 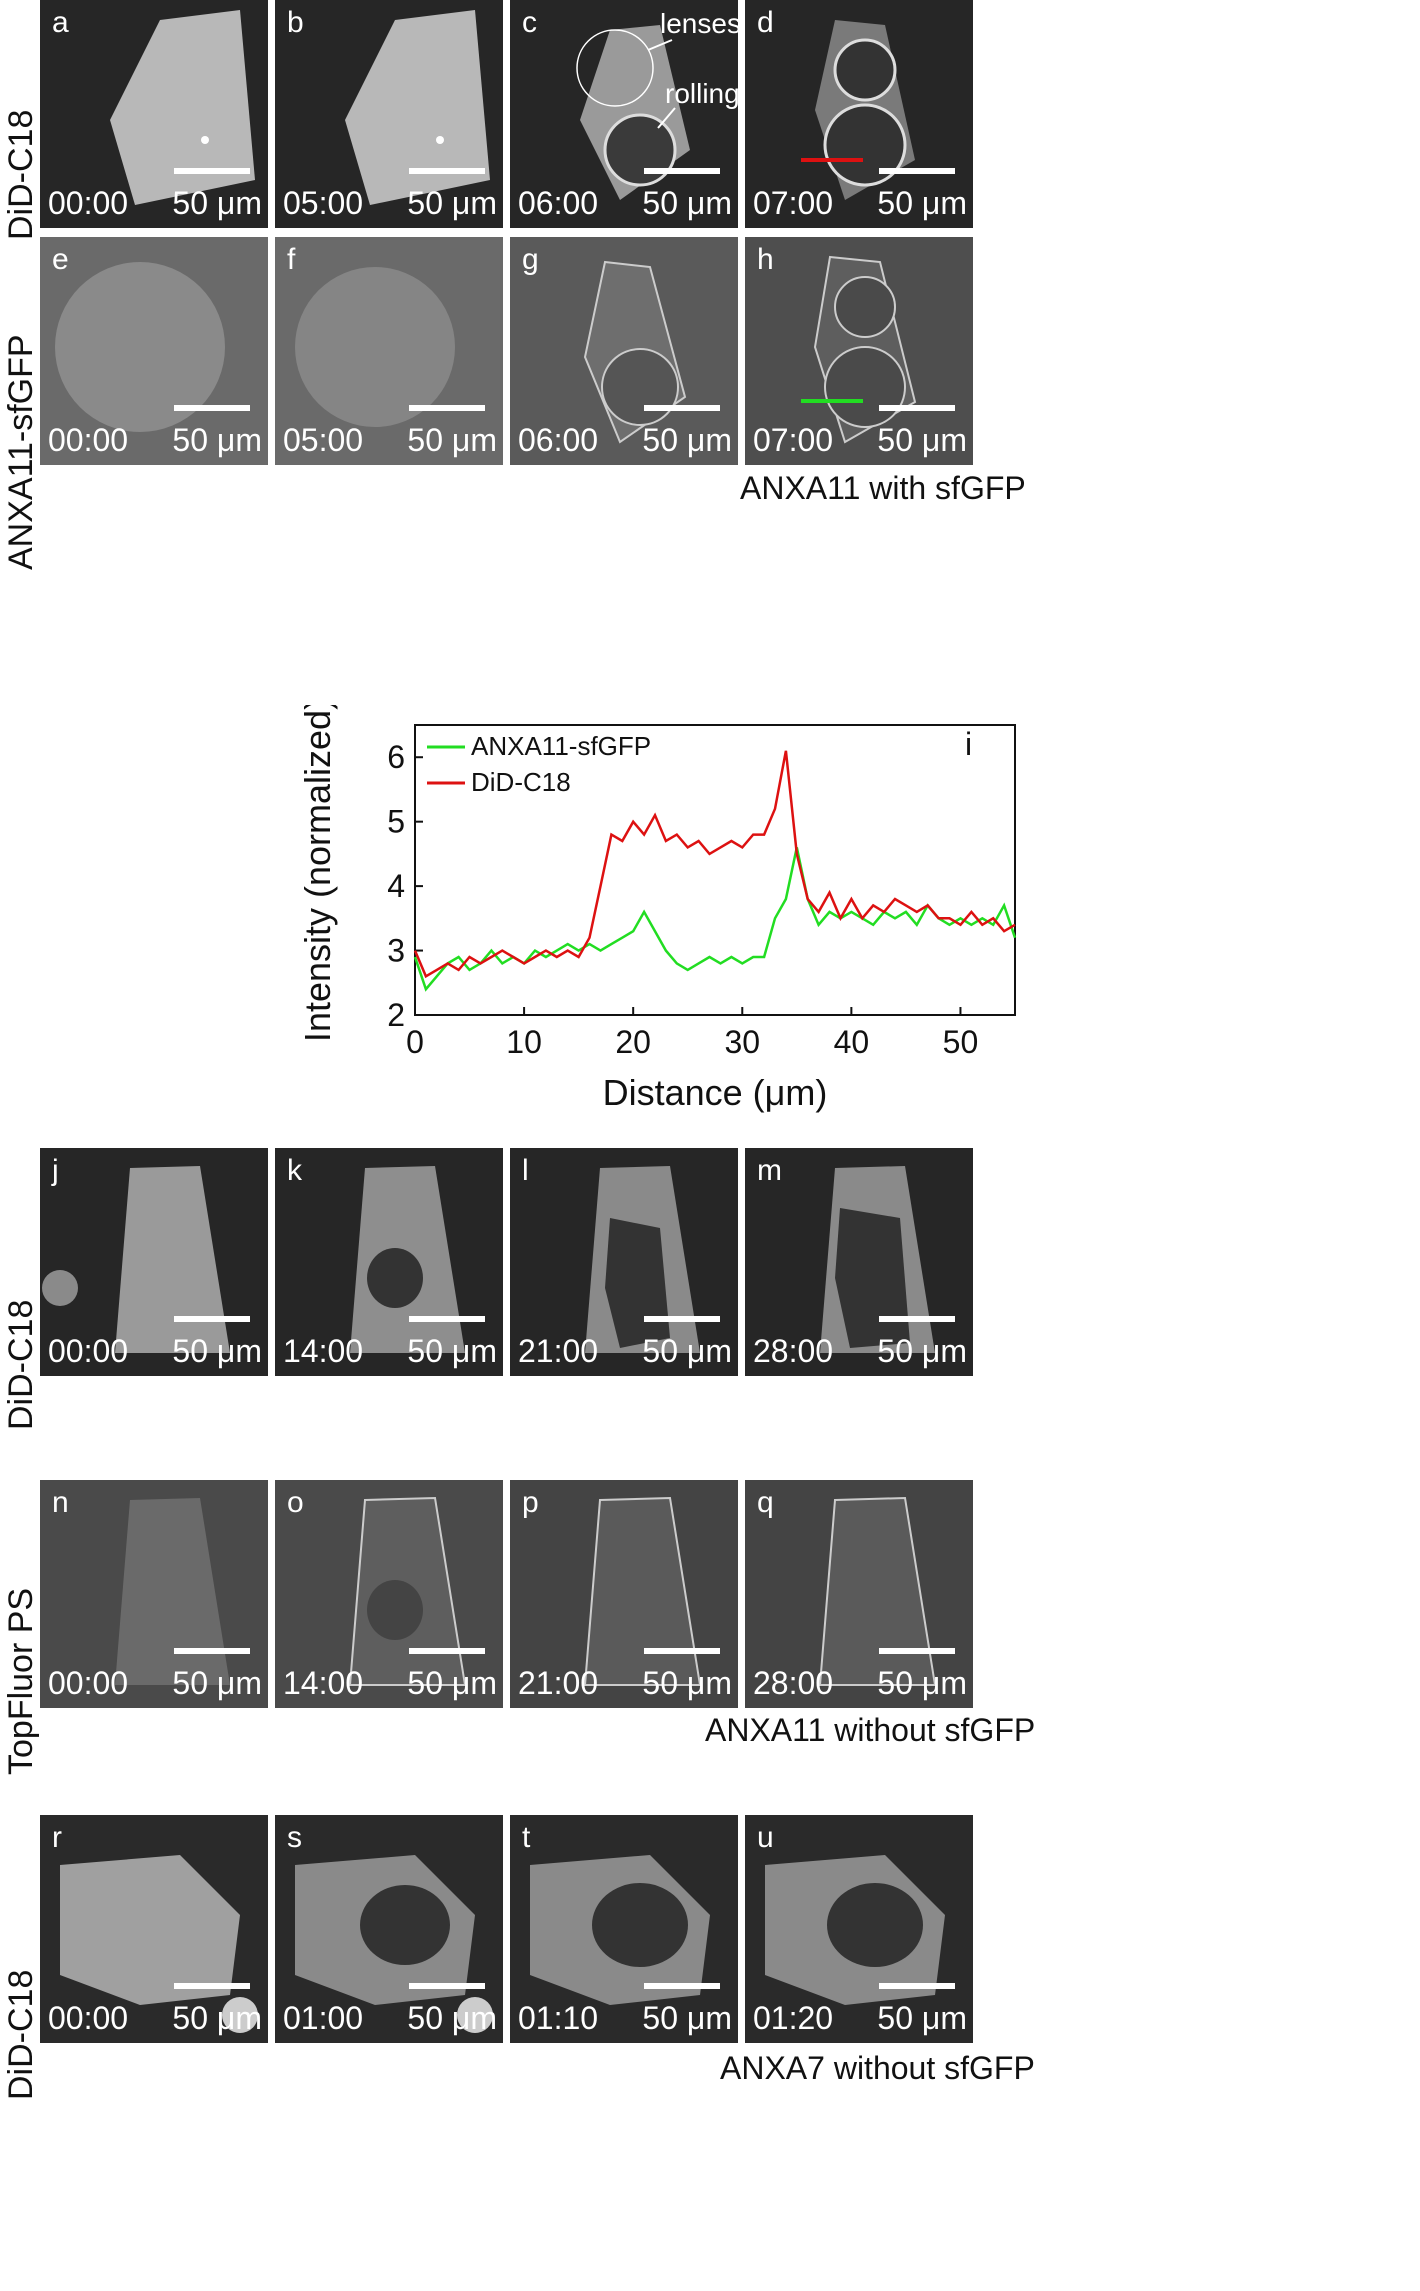 What do you see at coordinates (765, 1502) in the screenshot?
I see `panel-label: q` at bounding box center [765, 1502].